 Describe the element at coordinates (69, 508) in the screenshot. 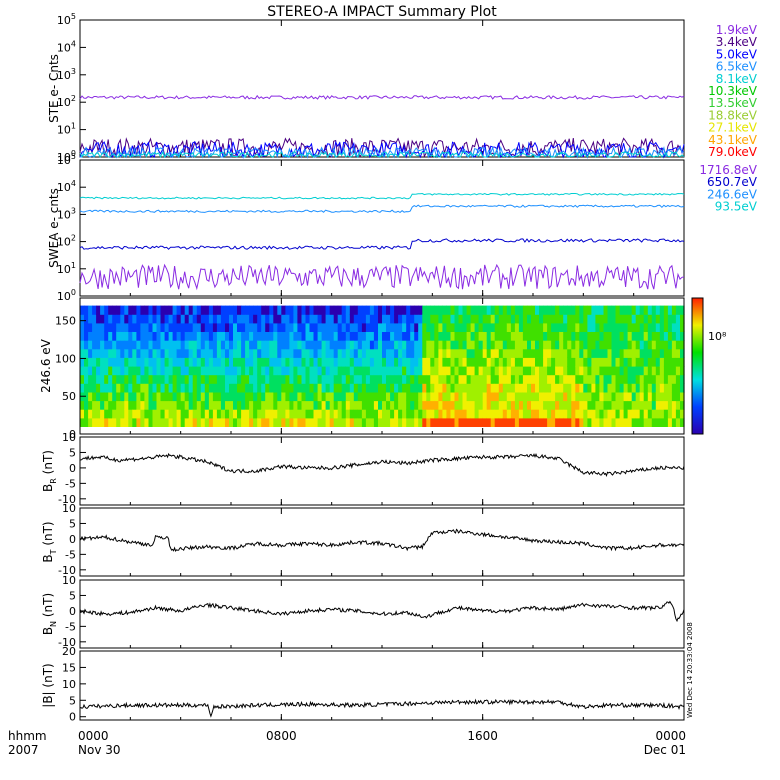

I see `bt-ytick-label: 10` at that location.